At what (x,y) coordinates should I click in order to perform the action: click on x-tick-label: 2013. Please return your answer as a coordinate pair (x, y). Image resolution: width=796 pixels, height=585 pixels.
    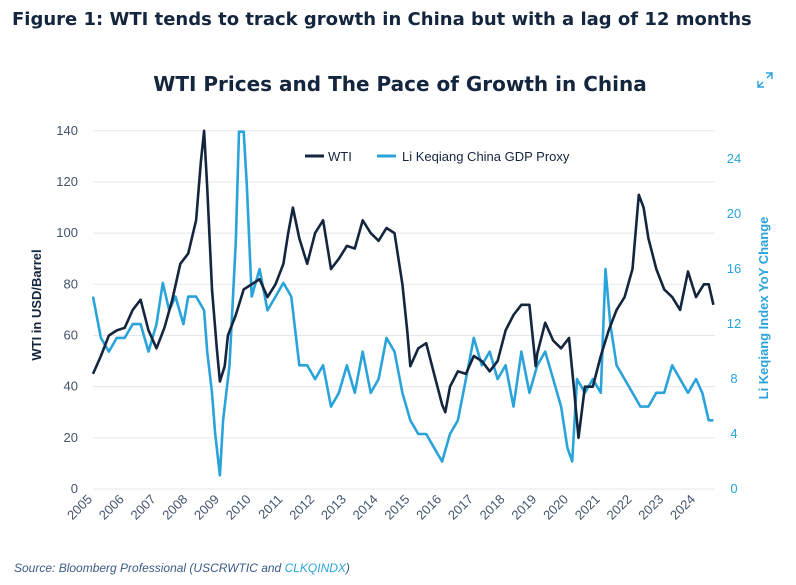
    Looking at the image, I should click on (333, 507).